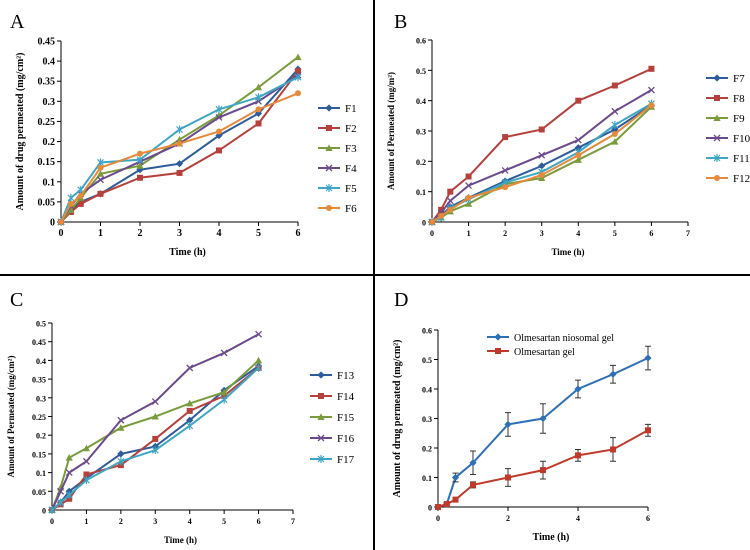 This screenshot has height=550, width=750. Describe the element at coordinates (337, 209) in the screenshot. I see `legend-item: F6` at that location.